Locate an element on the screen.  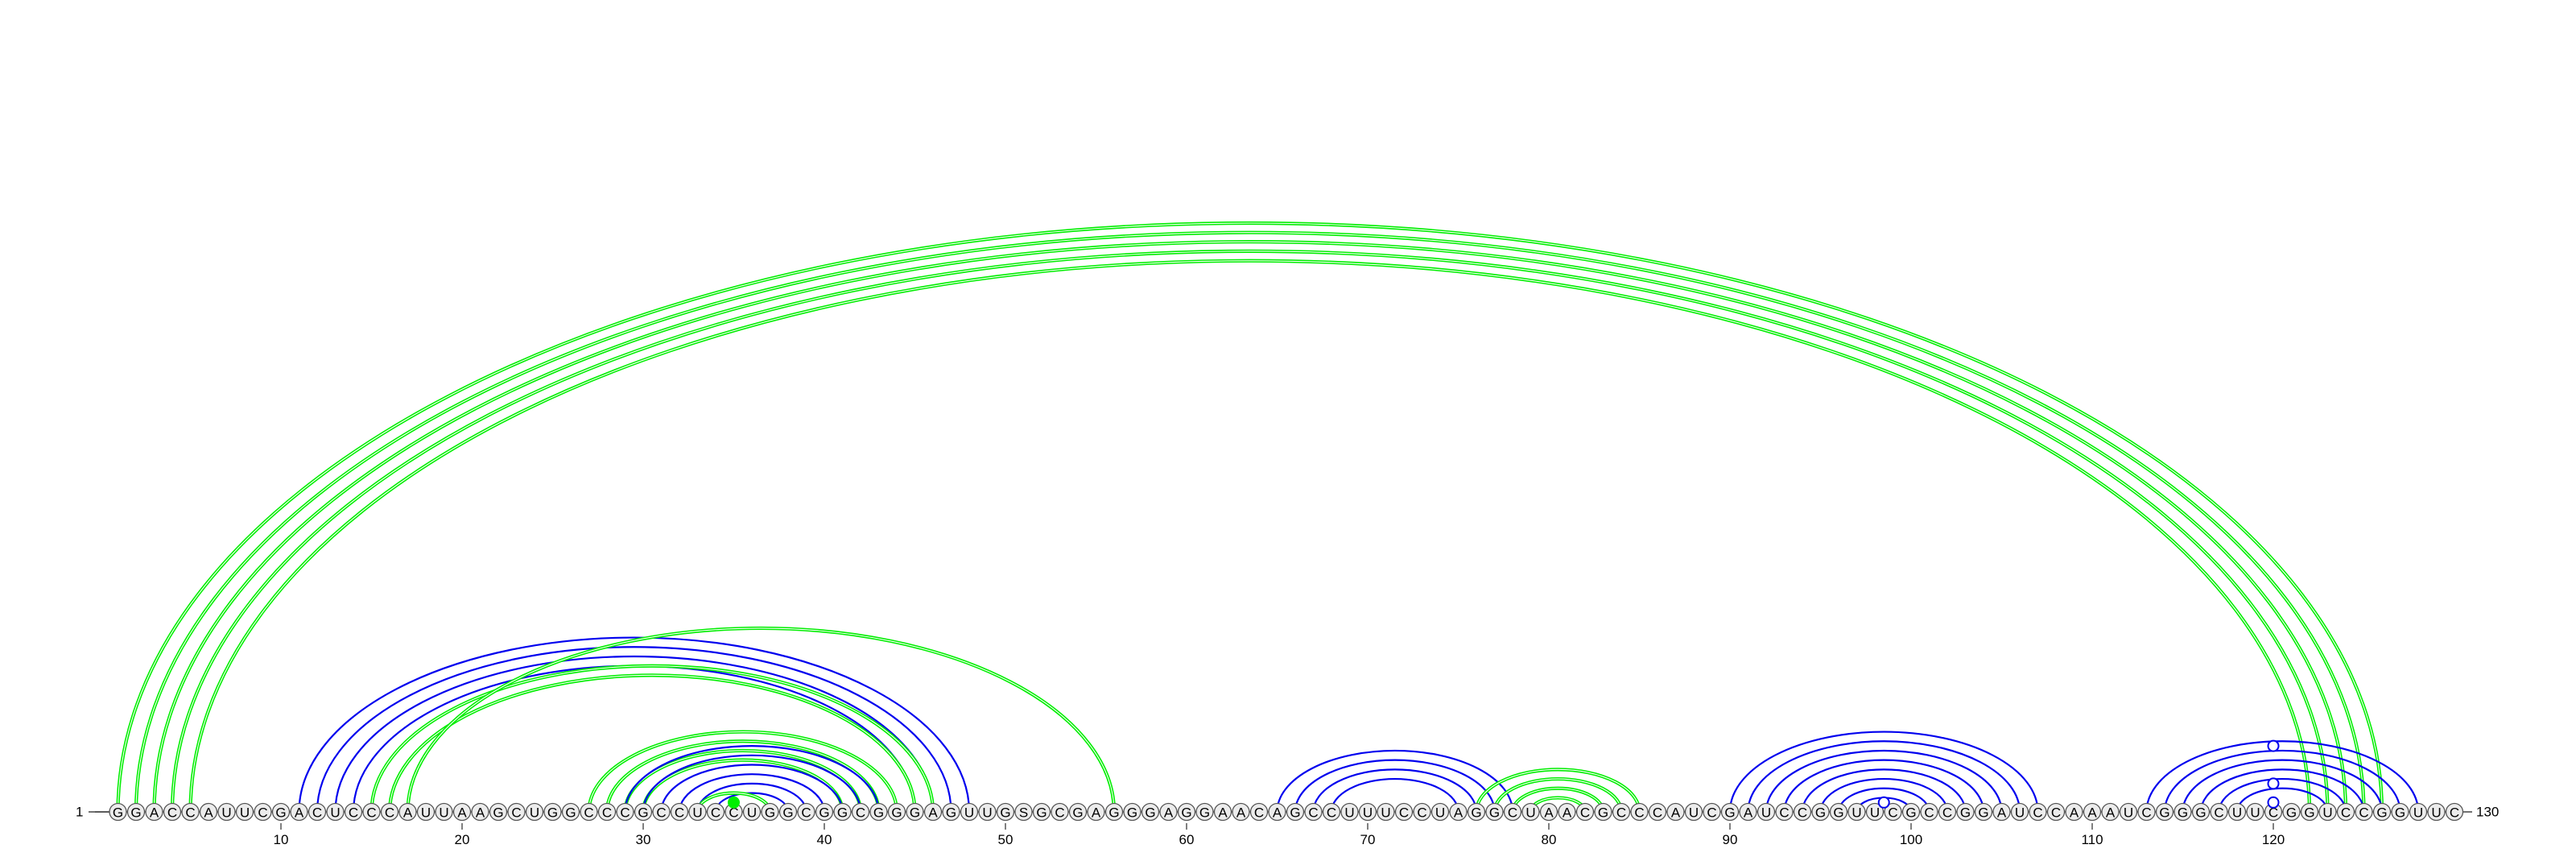
tick-label: 80 is located at coordinates (1549, 839).